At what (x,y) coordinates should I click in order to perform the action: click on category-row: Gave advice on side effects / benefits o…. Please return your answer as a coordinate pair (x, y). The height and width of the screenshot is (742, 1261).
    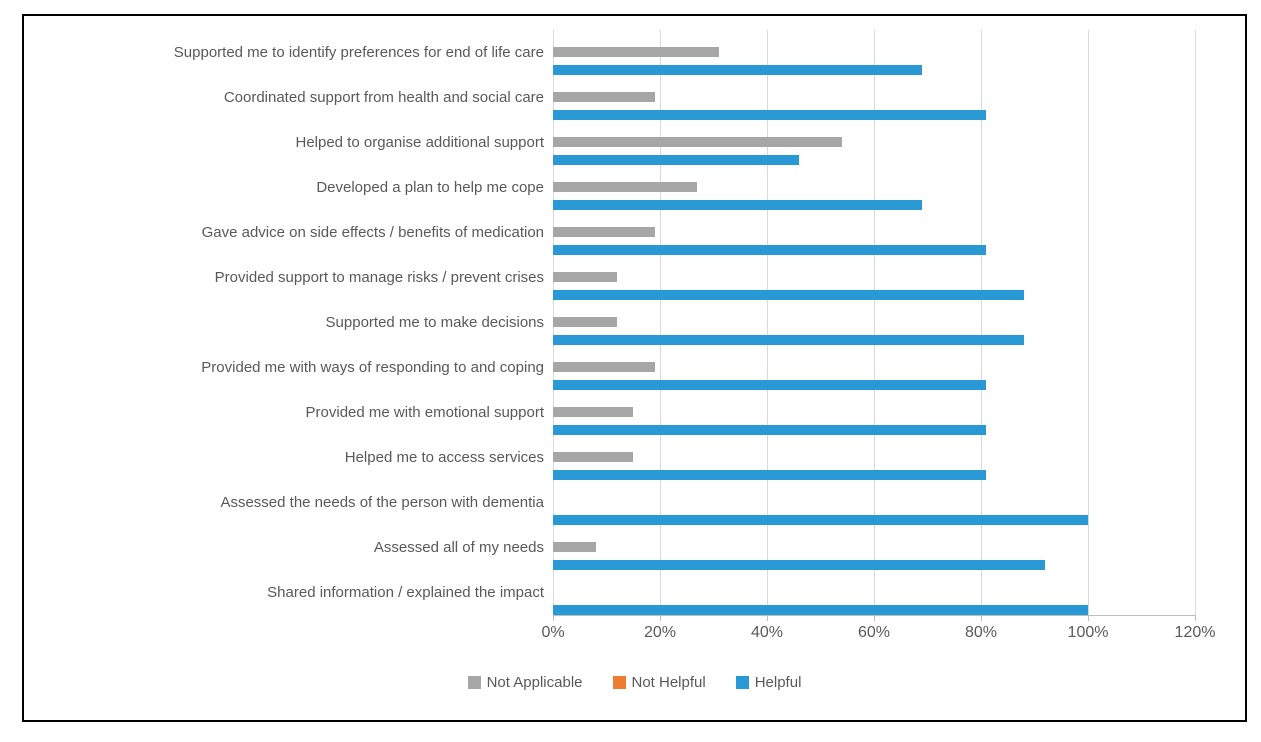
    Looking at the image, I should click on (634, 232).